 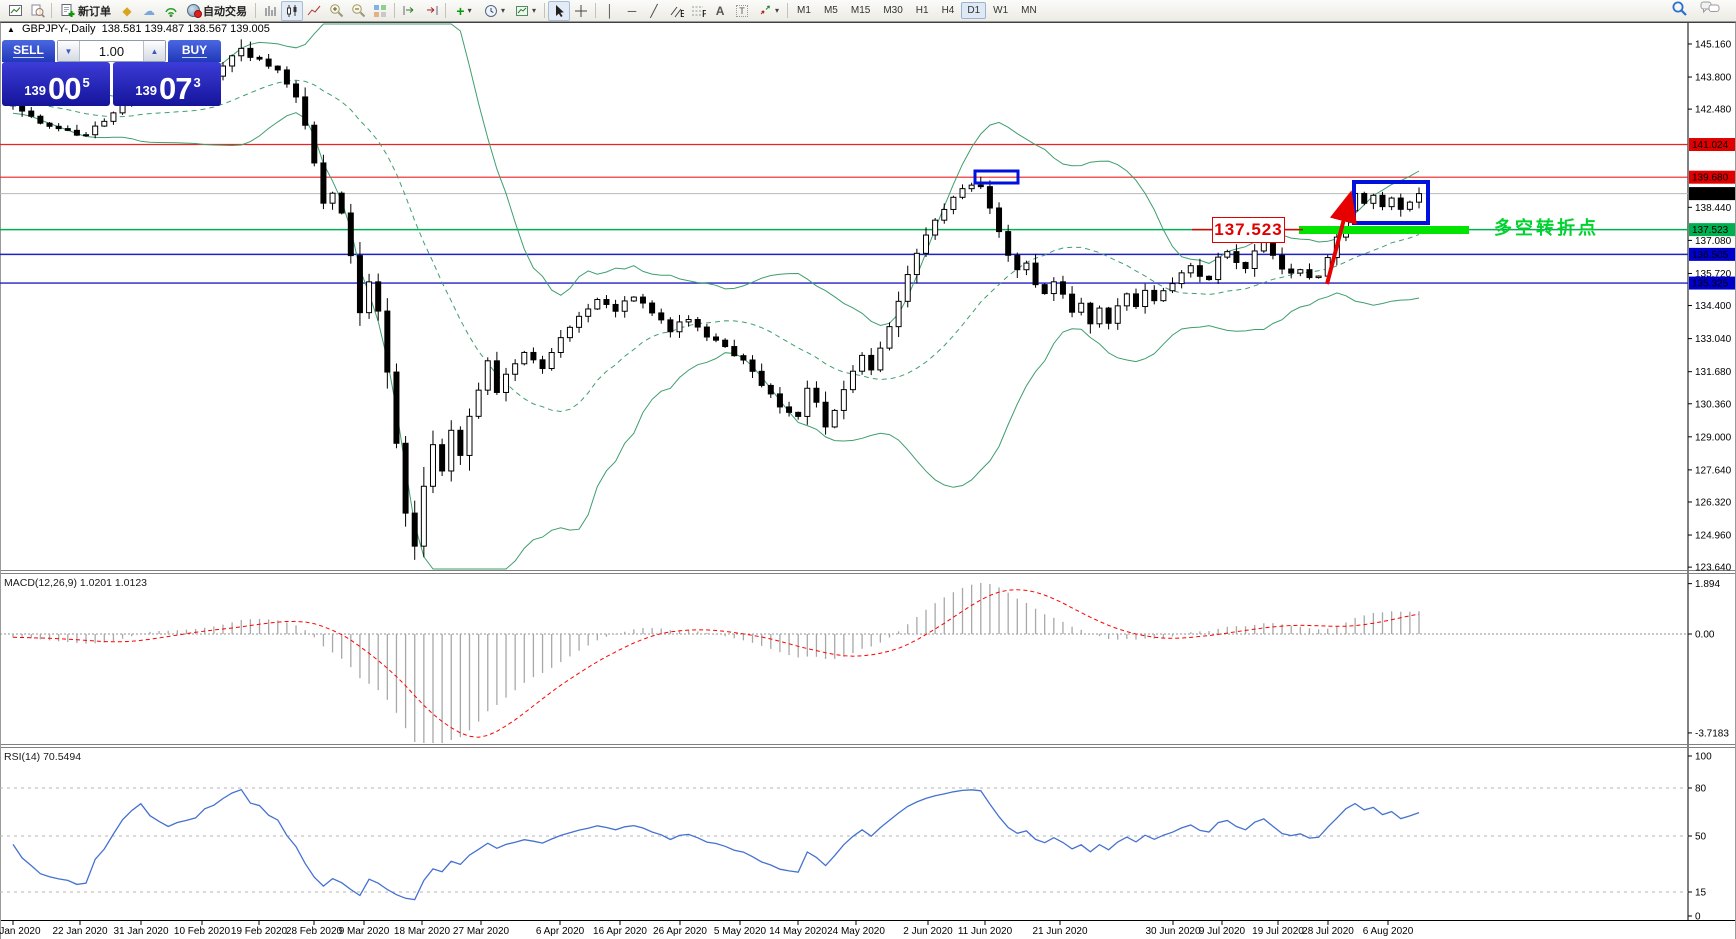 I want to click on buy-price-display: 139 07 3, so click(x=167, y=84).